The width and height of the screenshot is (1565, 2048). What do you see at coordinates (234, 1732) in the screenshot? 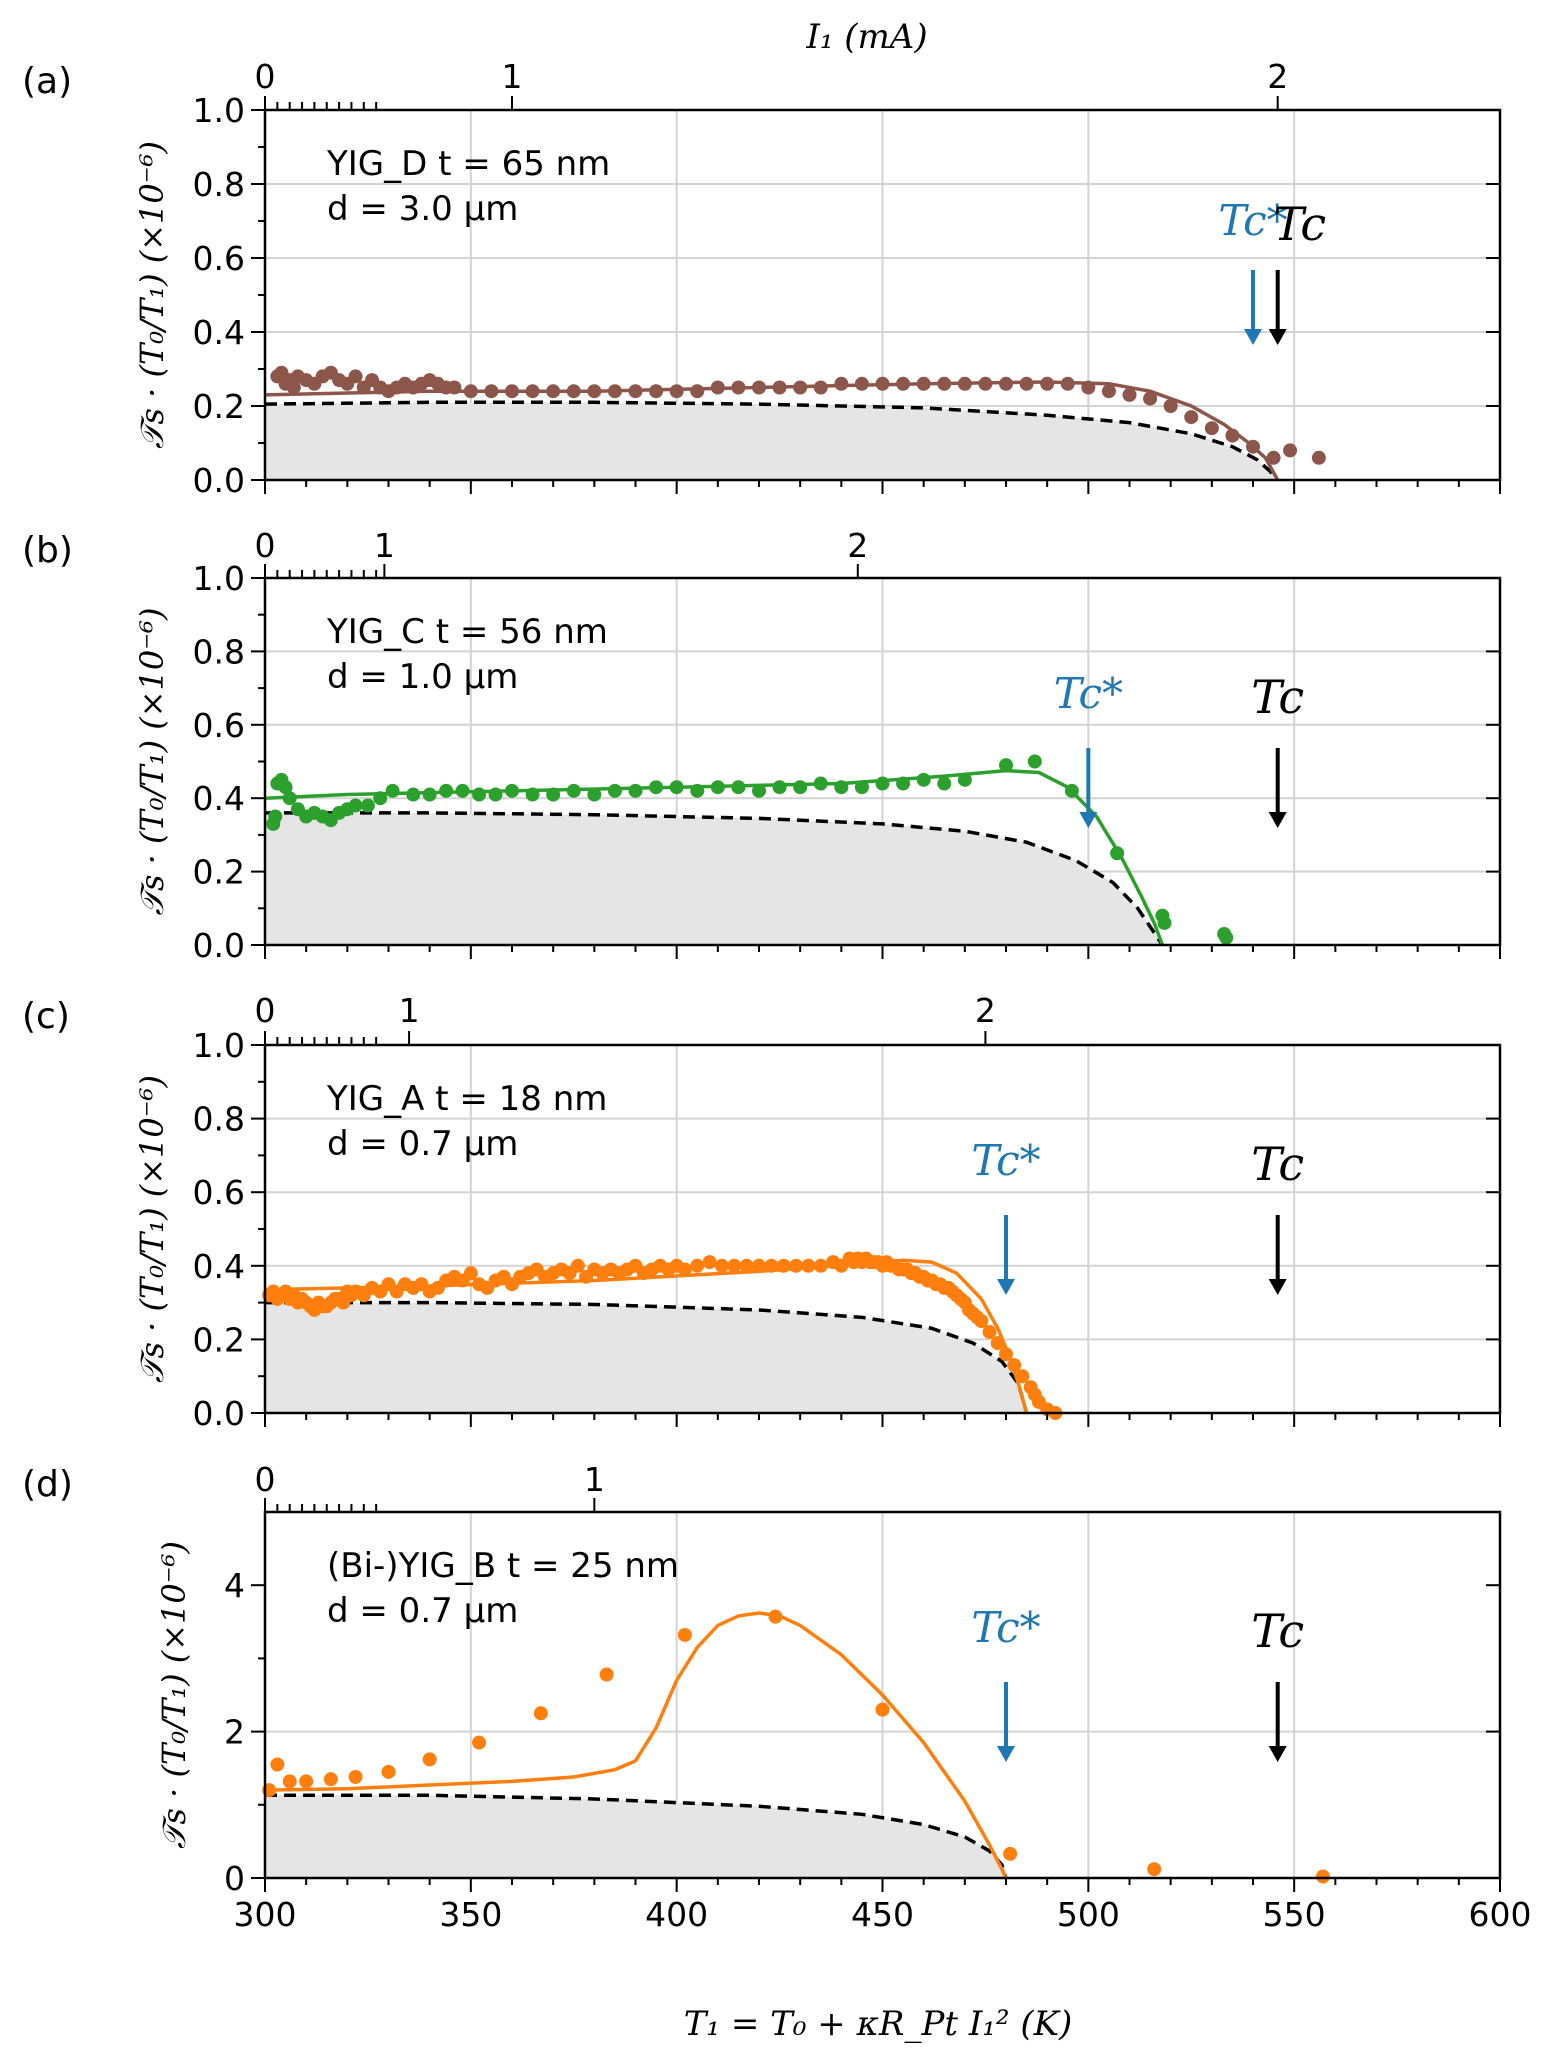
I see `y-tick-label: 2` at bounding box center [234, 1732].